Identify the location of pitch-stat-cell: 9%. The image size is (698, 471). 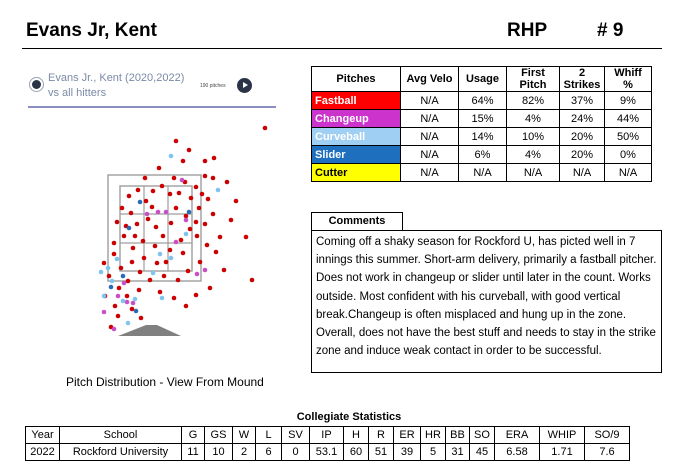
(628, 100).